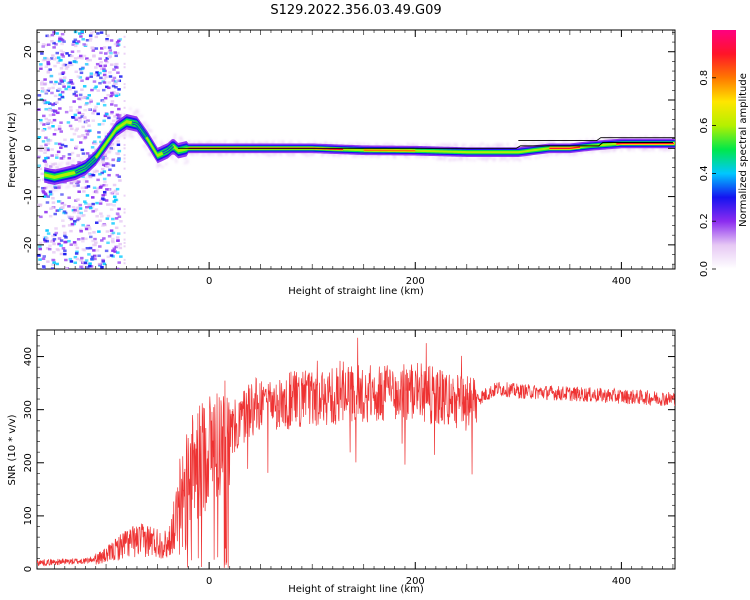  What do you see at coordinates (28, 196) in the screenshot?
I see `spectrogram-ytick-label: -10` at bounding box center [28, 196].